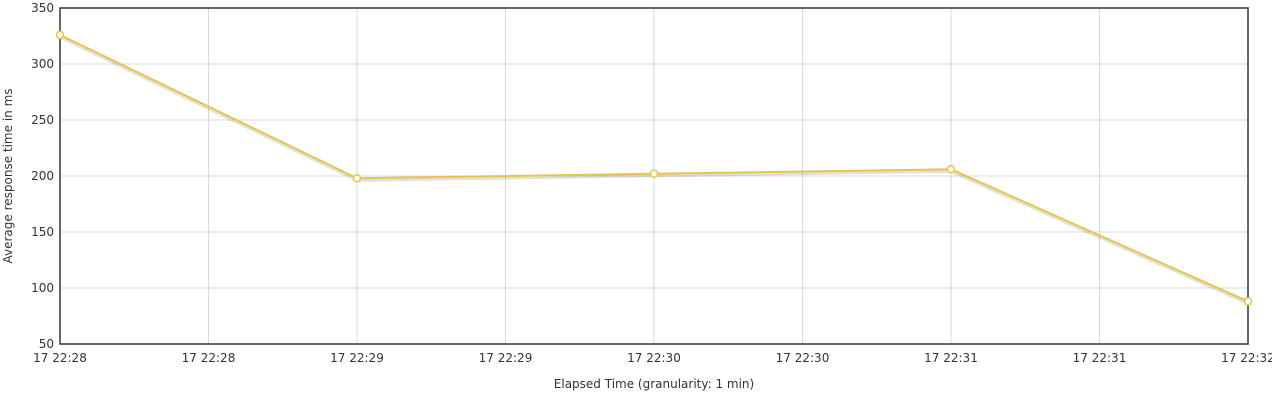 The width and height of the screenshot is (1272, 404). Describe the element at coordinates (46, 344) in the screenshot. I see `y-tick-label: 50` at that location.